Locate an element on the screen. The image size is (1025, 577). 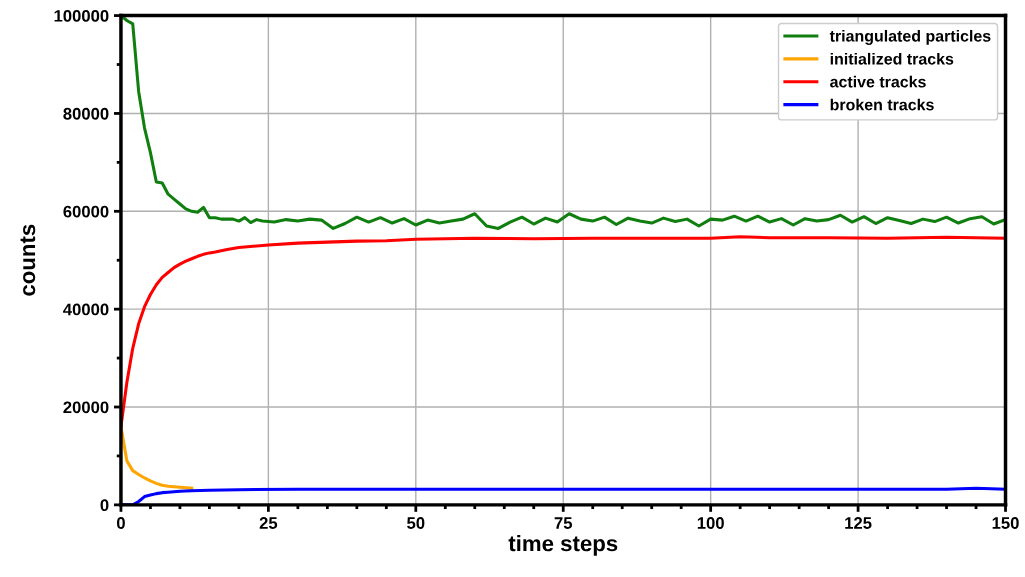
legend-label: triangulated particles is located at coordinates (910, 37).